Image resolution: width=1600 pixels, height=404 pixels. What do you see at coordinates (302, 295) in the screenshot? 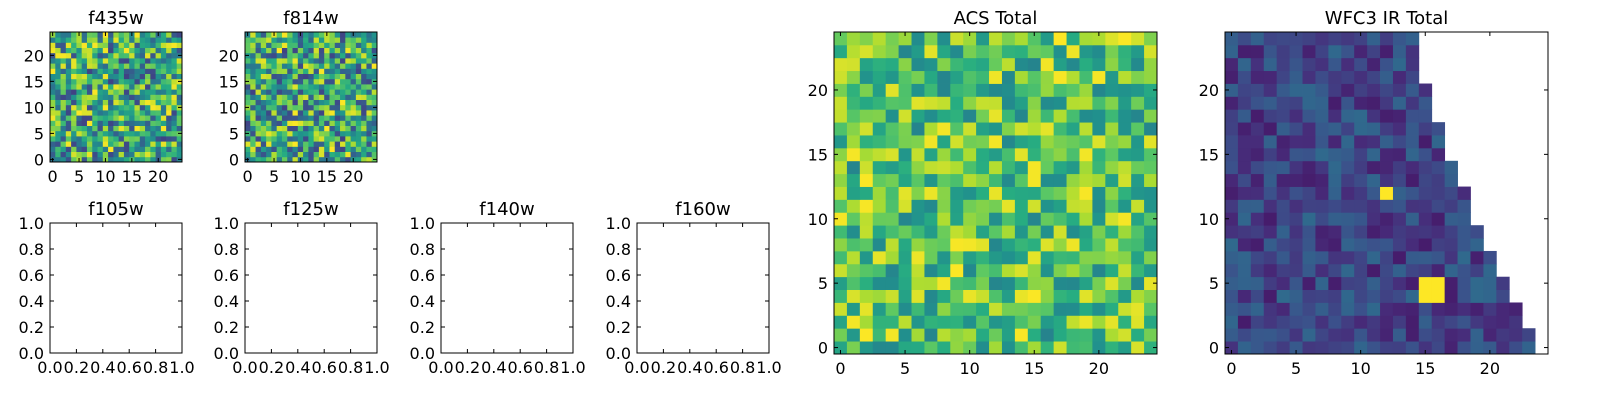
I see `ticks-f125w: 0.0 0.2 0.4 0.6 0.8 1.00.00.20.40.60.81.0` at bounding box center [302, 295].